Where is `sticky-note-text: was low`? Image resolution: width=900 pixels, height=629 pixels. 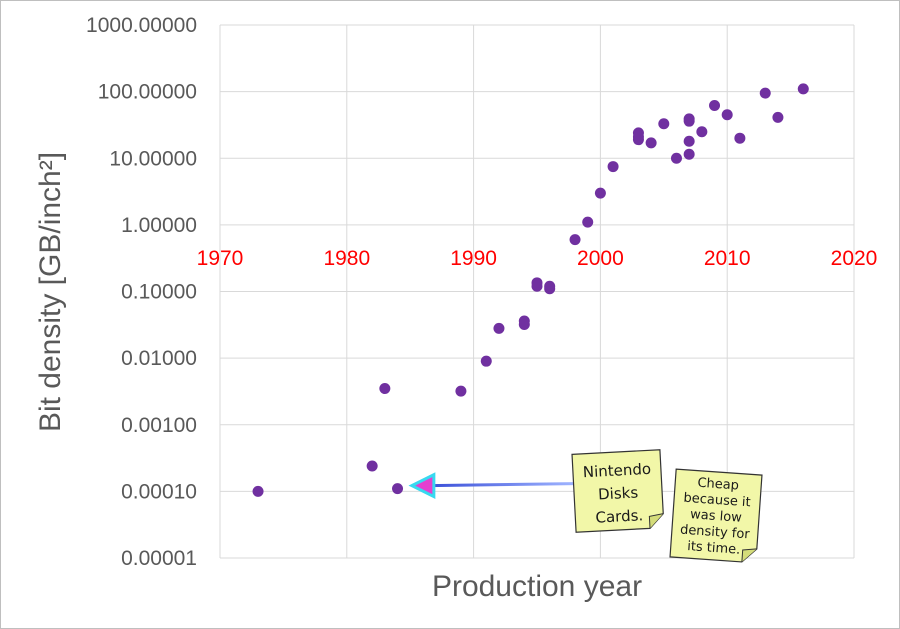 sticky-note-text: was low is located at coordinates (716, 516).